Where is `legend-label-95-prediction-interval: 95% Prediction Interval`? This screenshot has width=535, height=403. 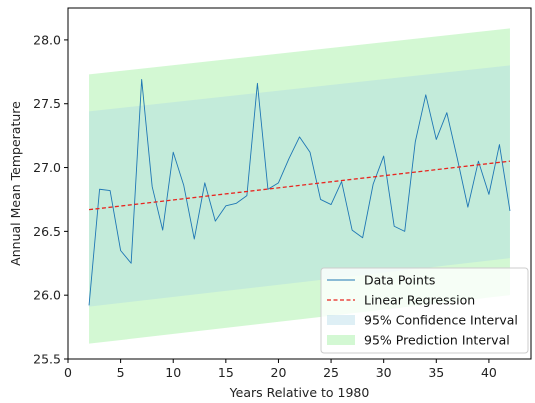 legend-label-95-prediction-interval: 95% Prediction Interval is located at coordinates (437, 340).